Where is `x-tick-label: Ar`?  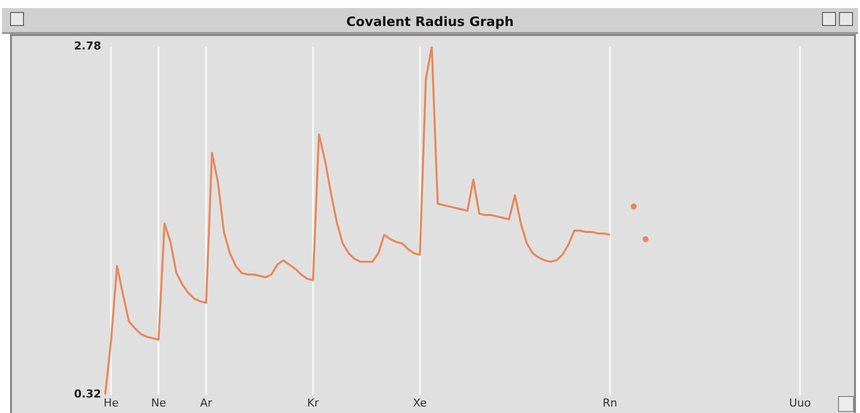 x-tick-label: Ar is located at coordinates (206, 403).